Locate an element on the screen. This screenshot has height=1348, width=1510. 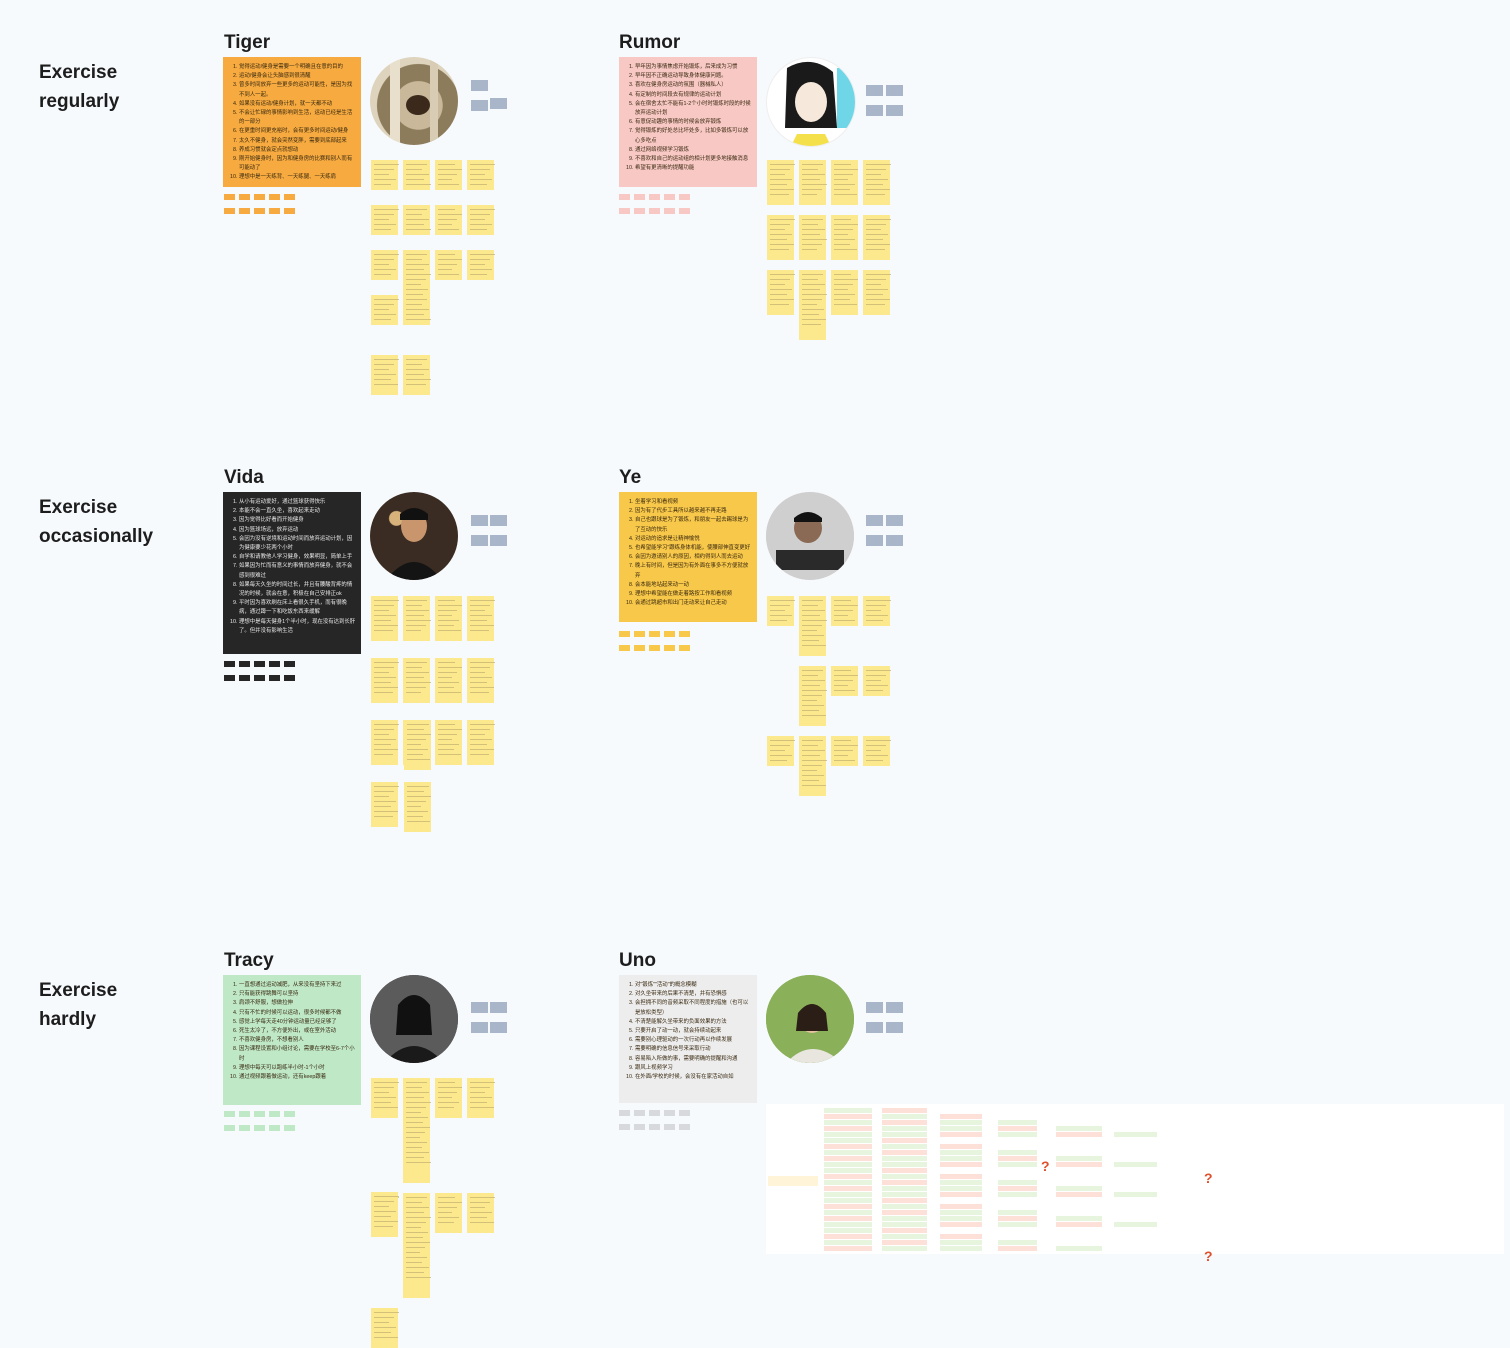
persona-photo-rumor is located at coordinates (811, 102).